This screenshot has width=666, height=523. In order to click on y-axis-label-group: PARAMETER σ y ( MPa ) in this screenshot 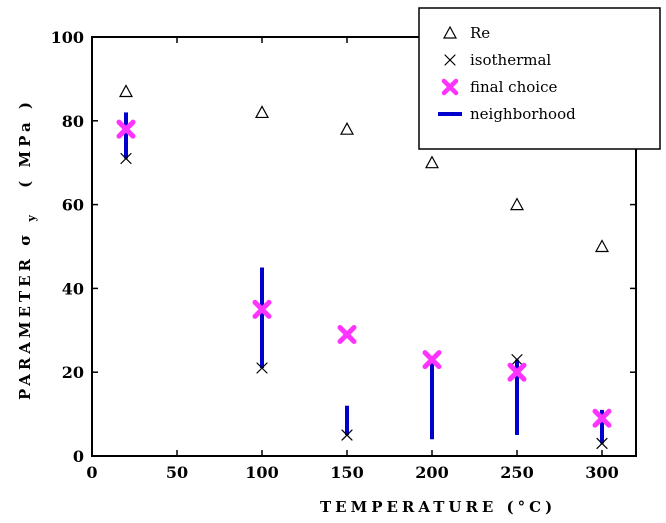, I will do `click(27, 249)`.